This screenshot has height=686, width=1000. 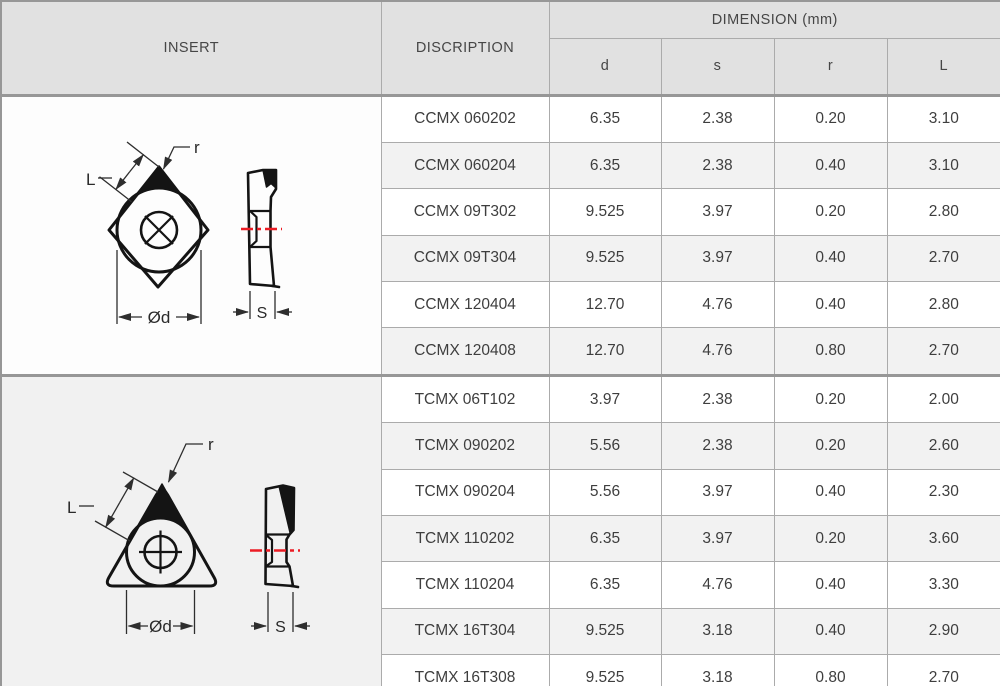 What do you see at coordinates (465, 631) in the screenshot?
I see `cell-description: TCMX 16T304` at bounding box center [465, 631].